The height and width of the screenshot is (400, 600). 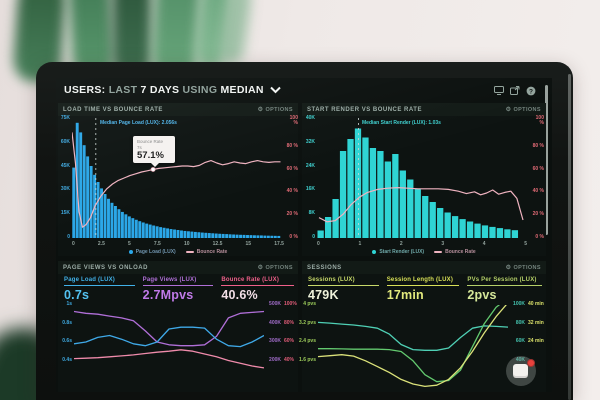 What do you see at coordinates (413, 348) in the screenshot?
I see `sessions-line-chart` at bounding box center [413, 348].